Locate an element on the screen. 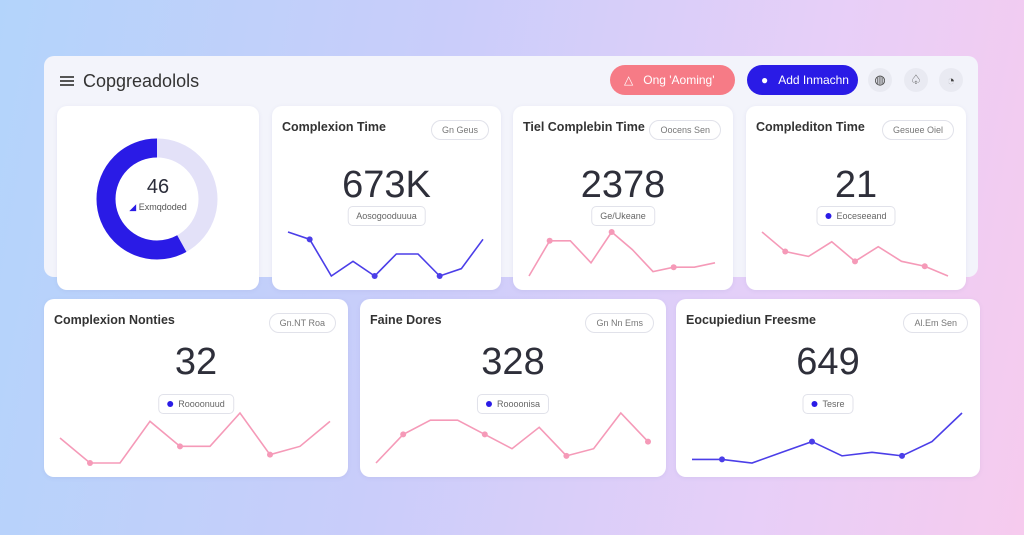 Image resolution: width=1024 pixels, height=535 pixels. app-title: Copgreadolols is located at coordinates (141, 81).